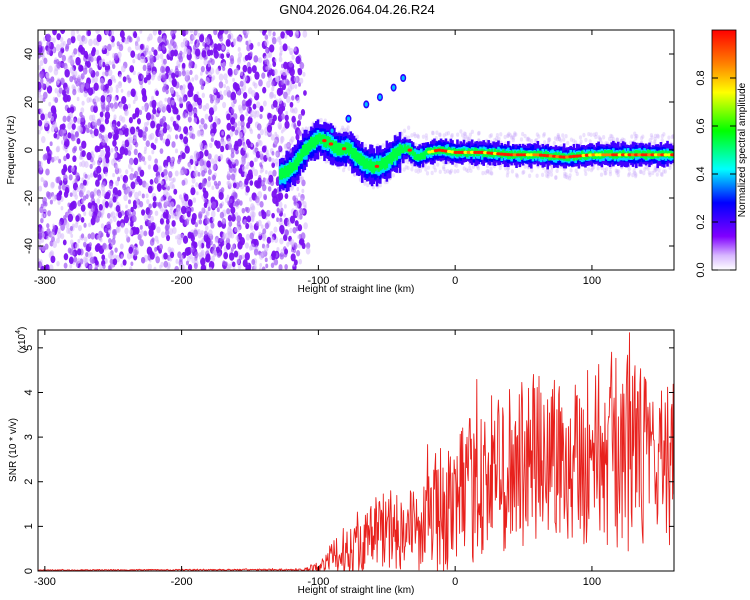  What do you see at coordinates (29, 246) in the screenshot?
I see `y-tick-label: -40` at bounding box center [29, 246].